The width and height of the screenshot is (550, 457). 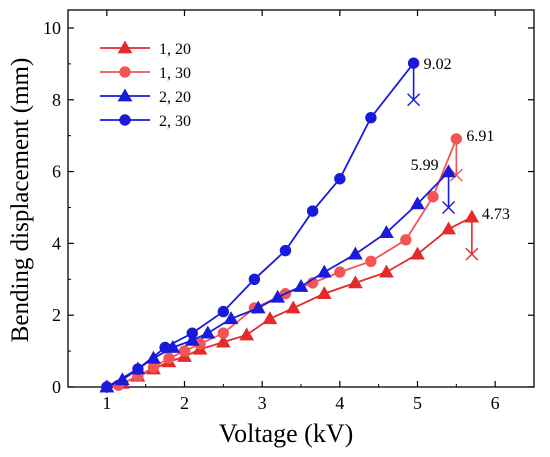 I want to click on x-tick-label: 6, so click(x=495, y=403).